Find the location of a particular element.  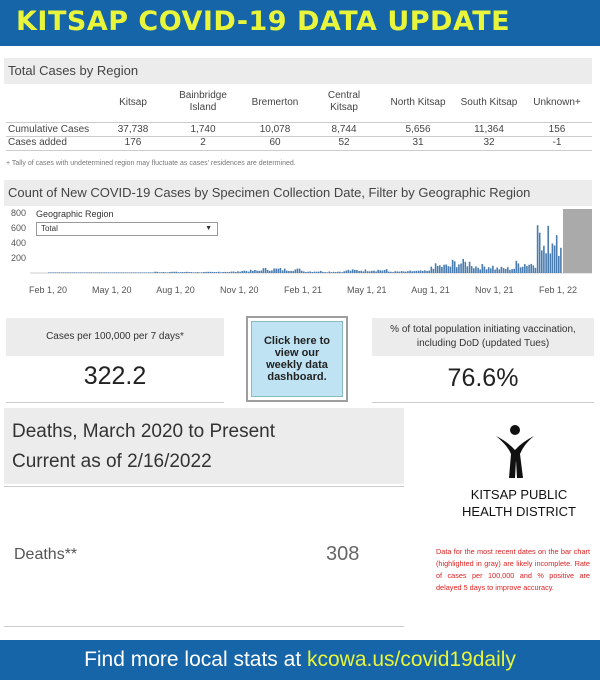

column-header-bremerton: Bremerton is located at coordinates (275, 102).